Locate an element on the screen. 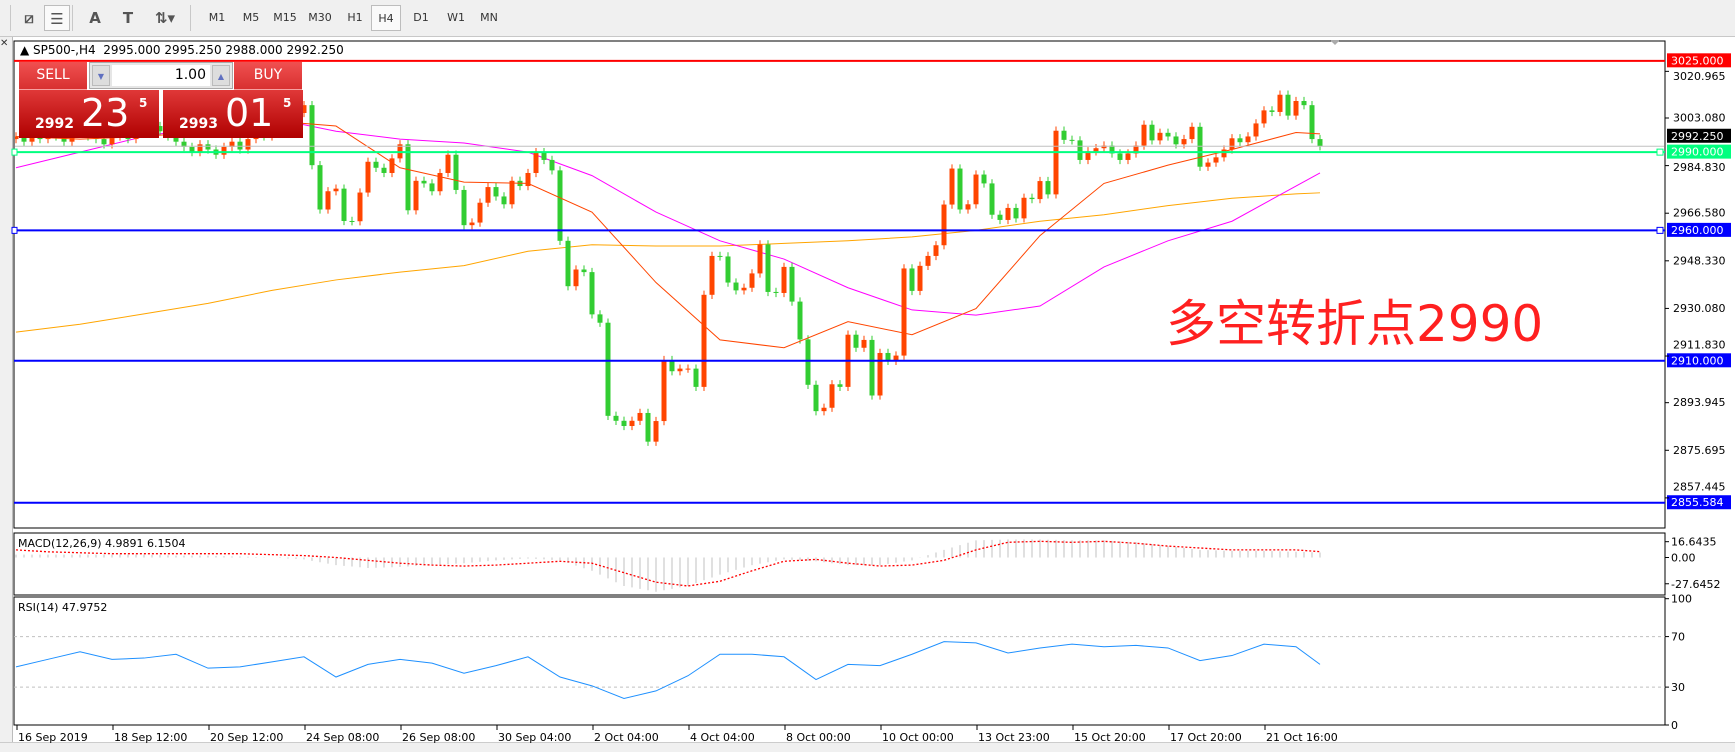 The width and height of the screenshot is (1735, 752). lot-size-input: 1.00 is located at coordinates (161, 75).